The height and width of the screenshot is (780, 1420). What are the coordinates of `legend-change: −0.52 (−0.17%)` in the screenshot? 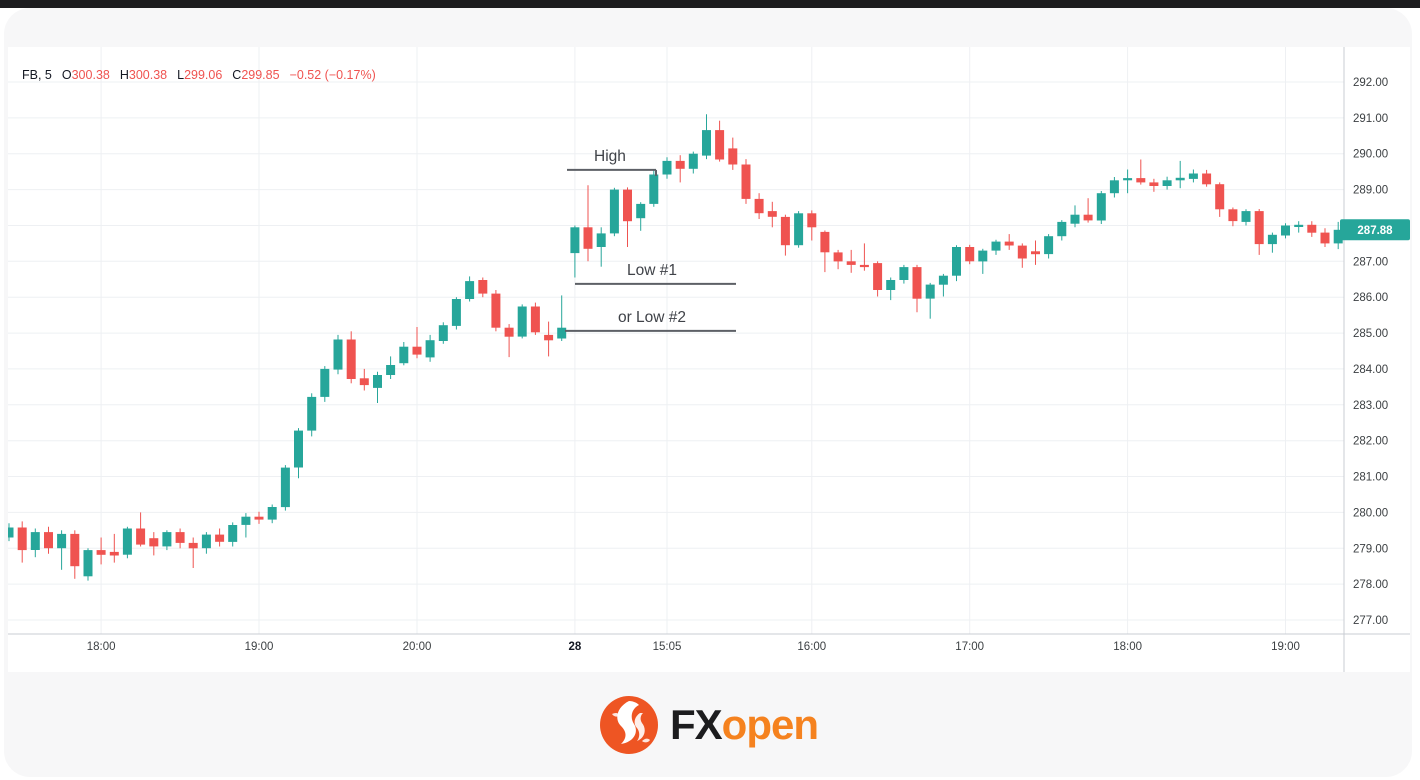 It's located at (332, 75).